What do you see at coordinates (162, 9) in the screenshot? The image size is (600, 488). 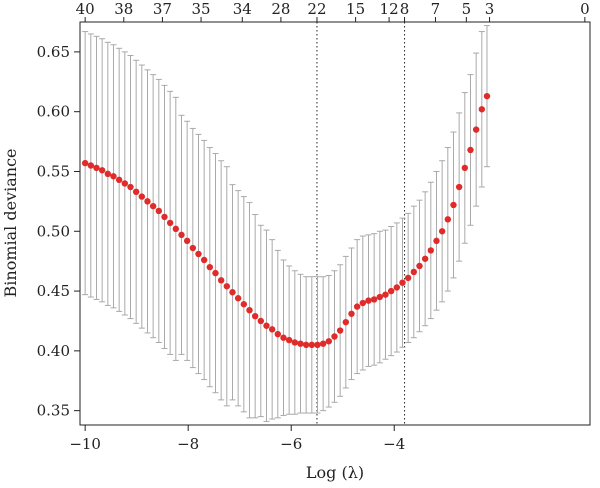 I see `top-tick-label: 37` at bounding box center [162, 9].